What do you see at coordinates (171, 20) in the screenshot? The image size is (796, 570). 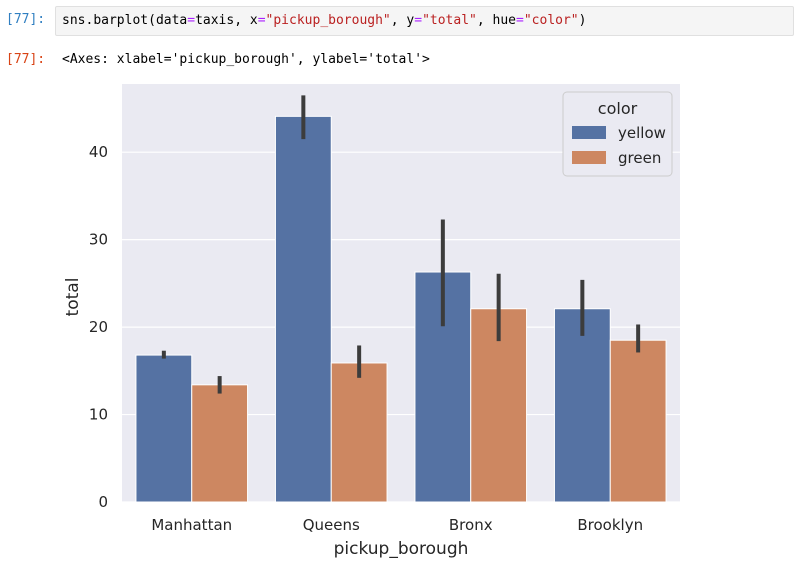 I see `code-token: data` at bounding box center [171, 20].